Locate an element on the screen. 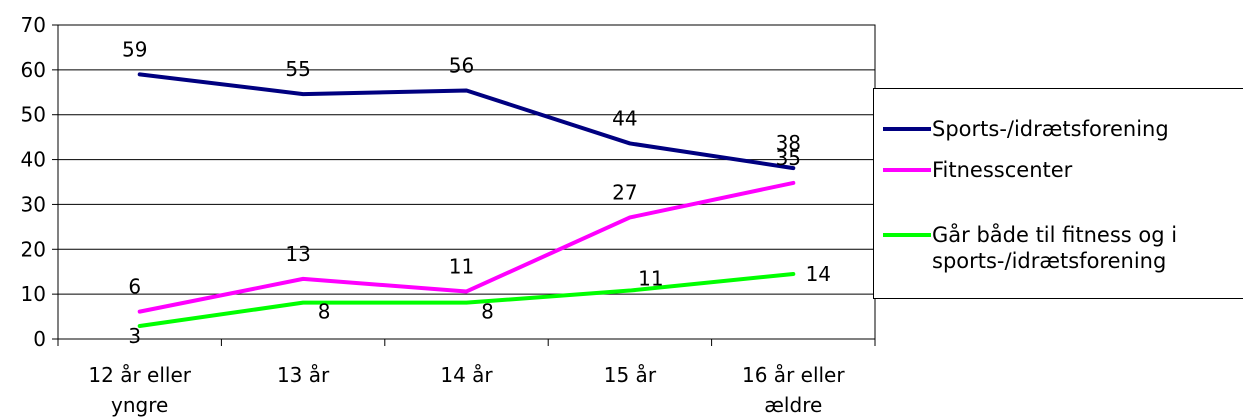 The height and width of the screenshot is (417, 1243). x-tick-label: 13 år is located at coordinates (303, 375).